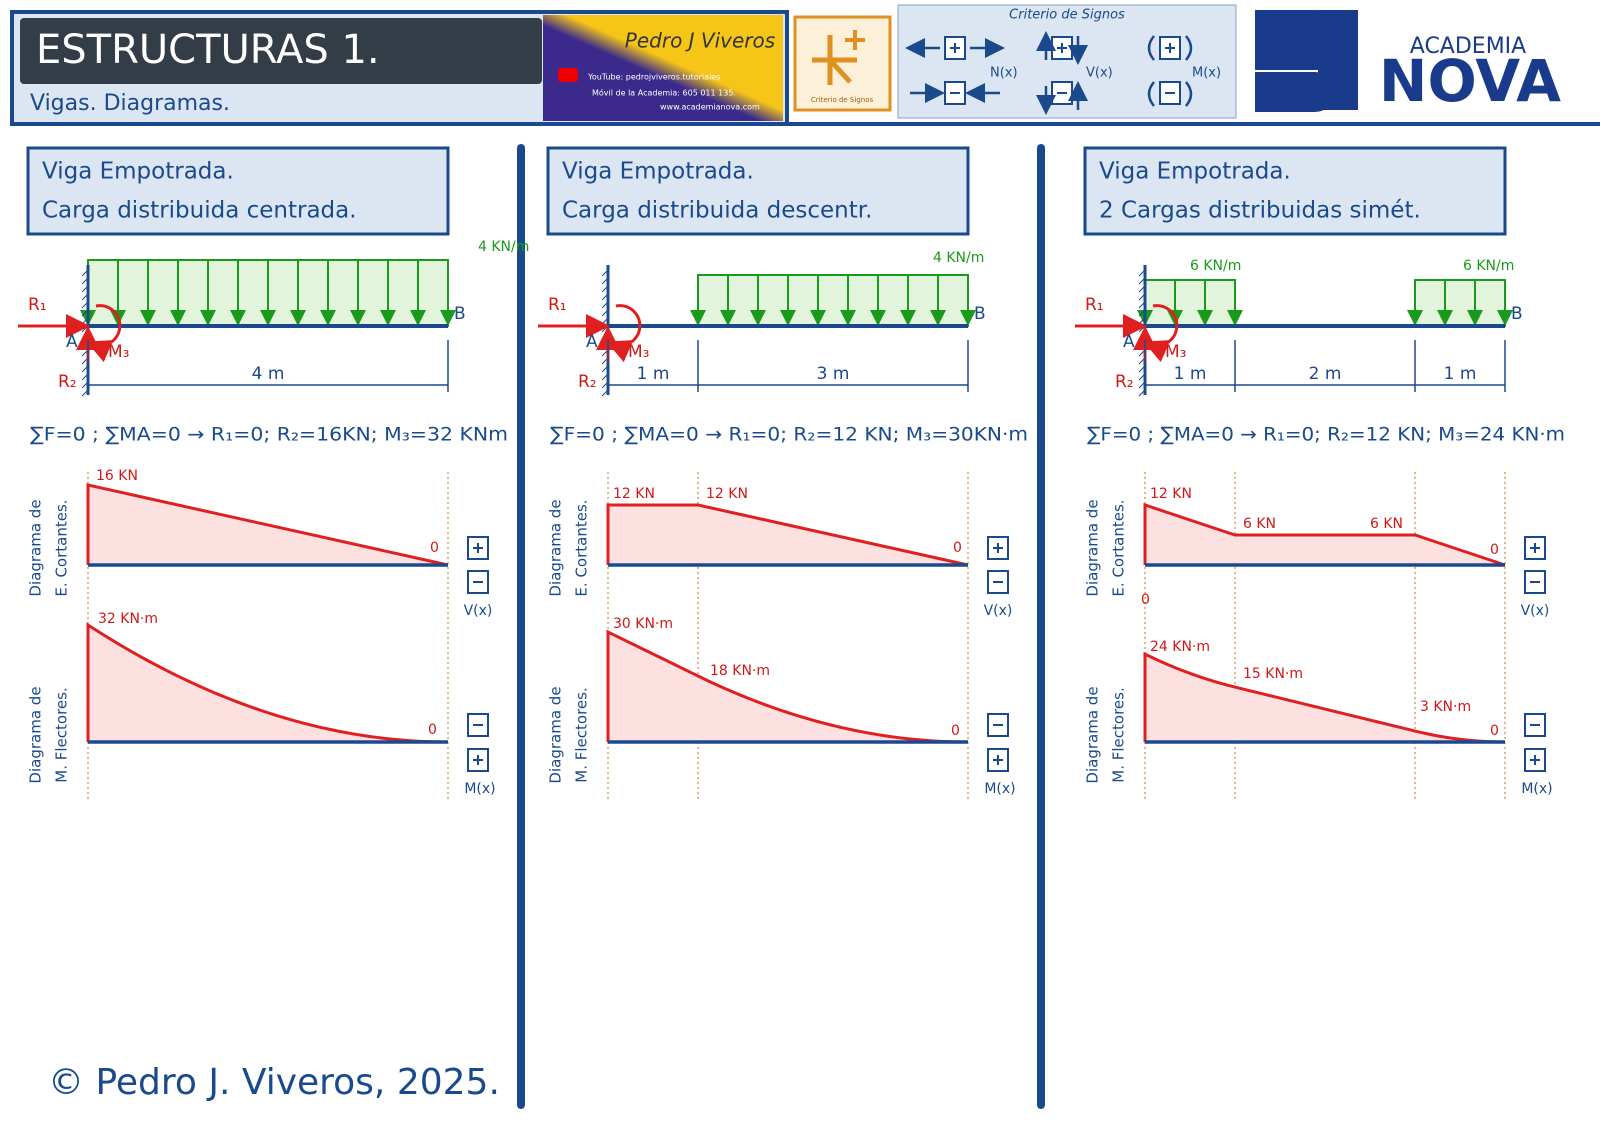 This screenshot has height=1131, width=1600. I want to click on web: www.academianova.com, so click(710, 107).